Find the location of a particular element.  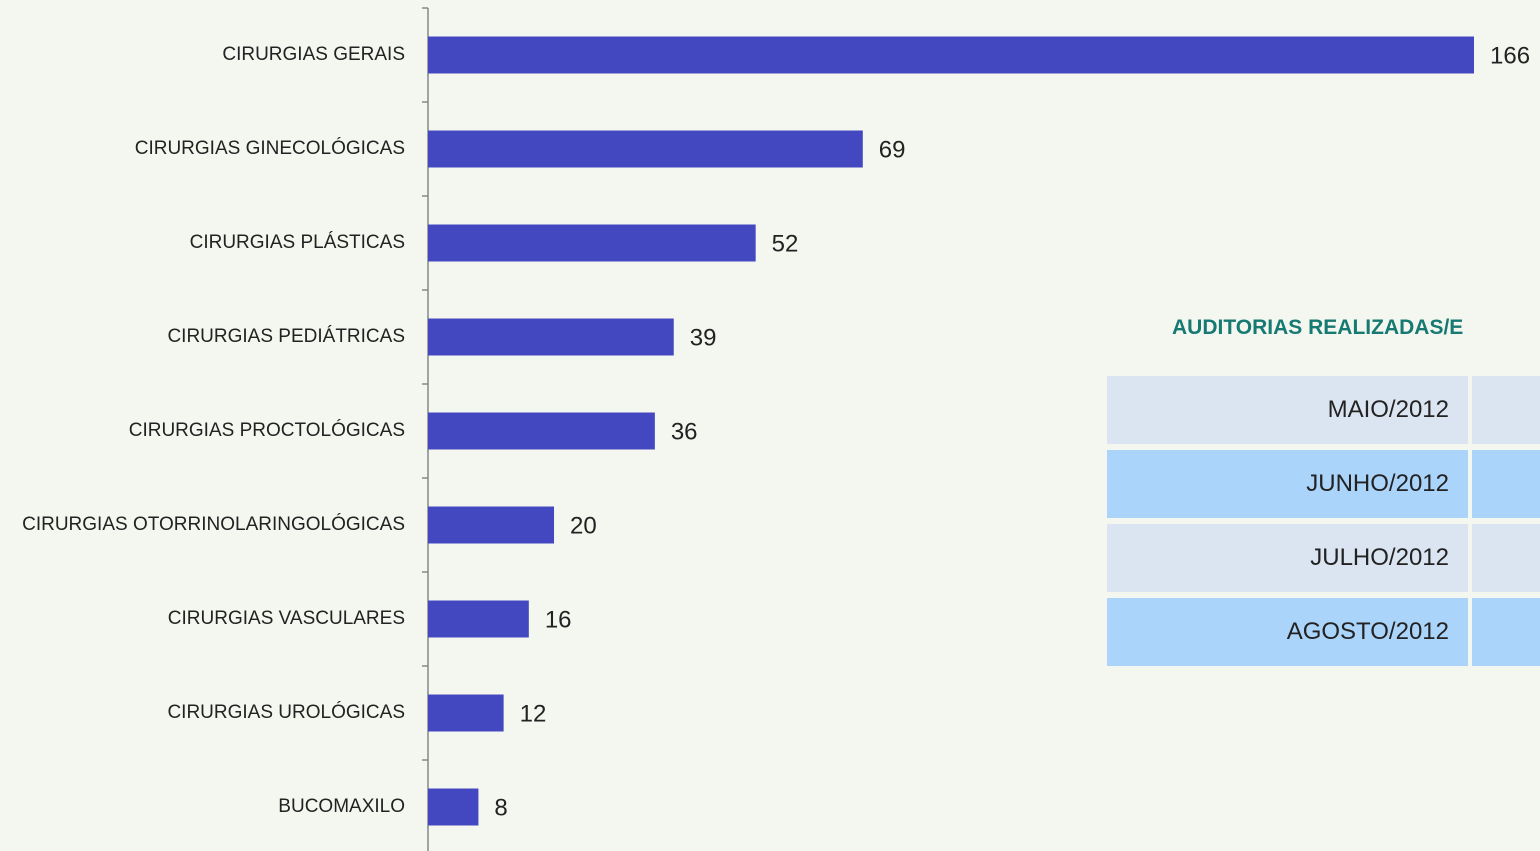

table-row: AGOSTO/2012 is located at coordinates (1323, 632).